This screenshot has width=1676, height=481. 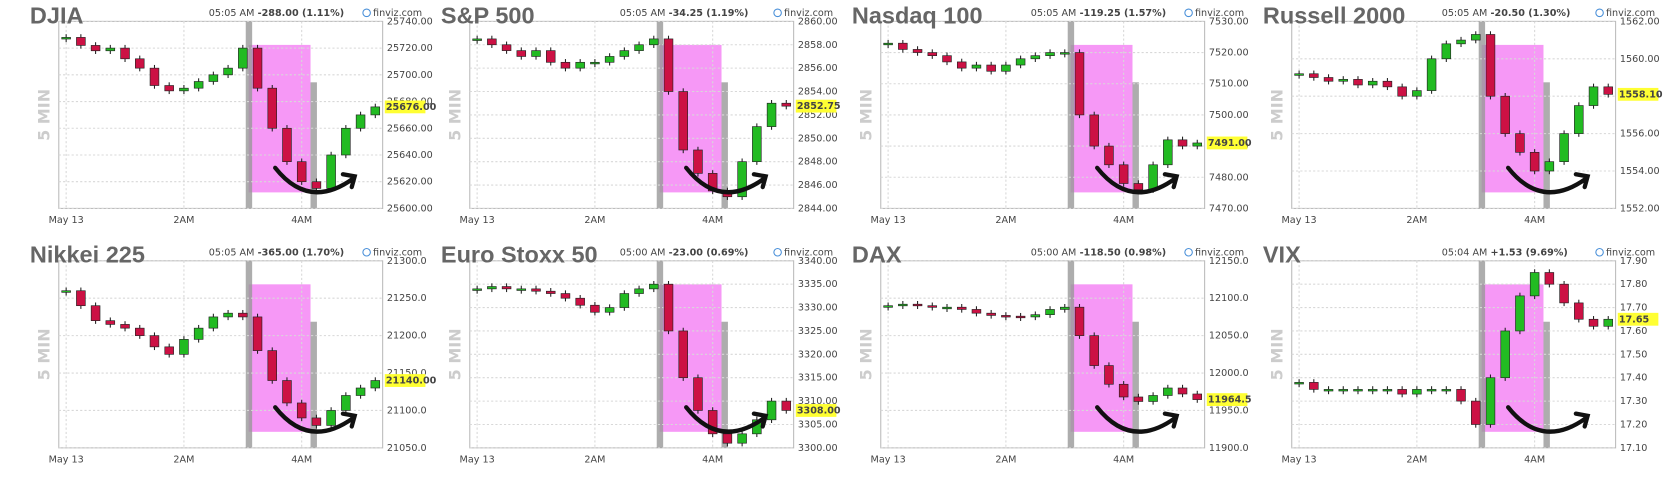 I want to click on y-tick-label: 12100.0, so click(x=1229, y=298).